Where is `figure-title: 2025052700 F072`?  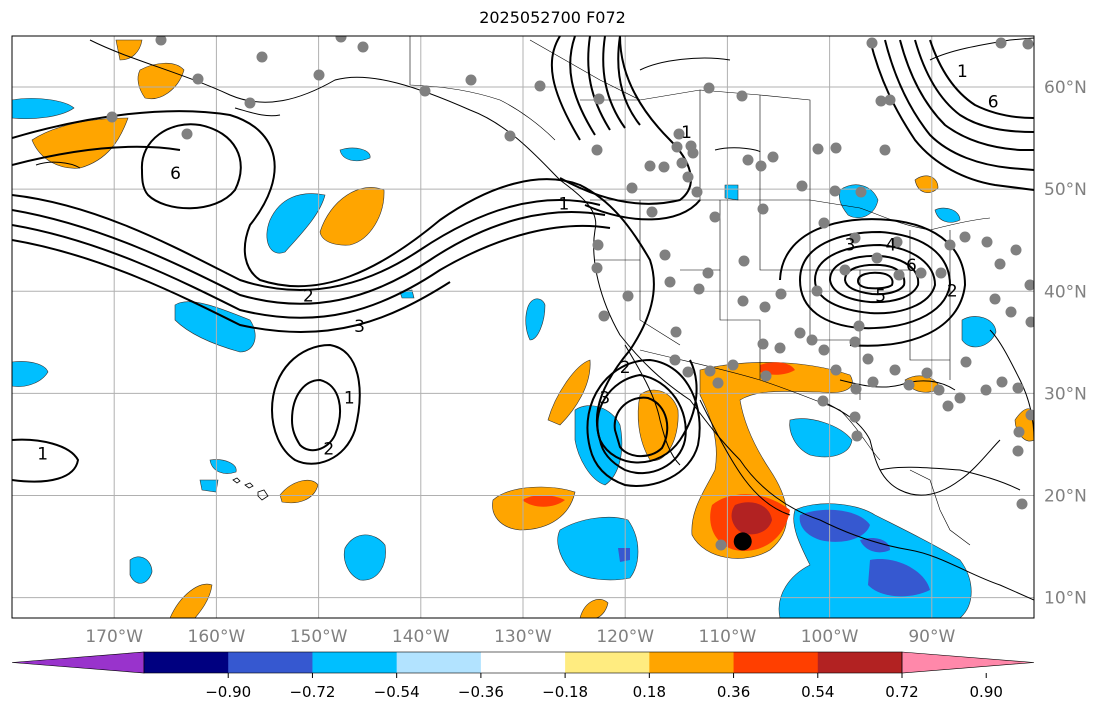
figure-title: 2025052700 F072 is located at coordinates (552, 17).